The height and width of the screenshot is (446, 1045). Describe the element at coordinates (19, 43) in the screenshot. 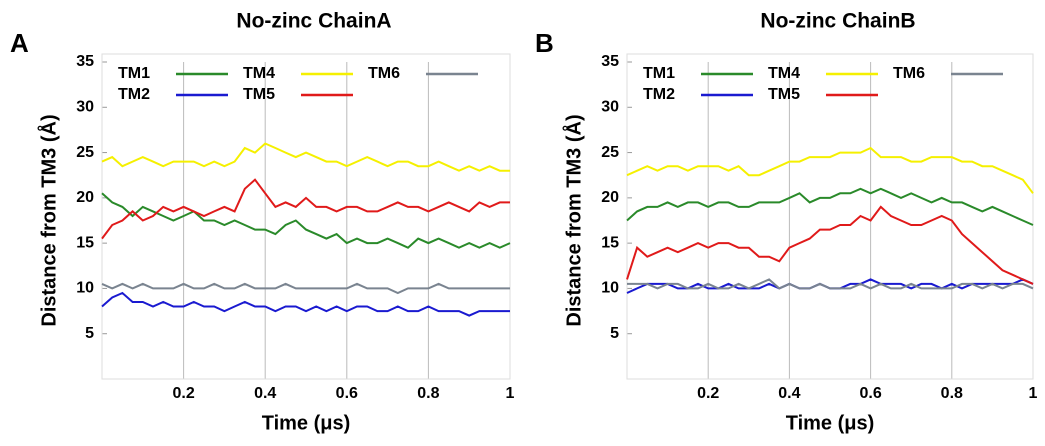

I see `panel-letter: A` at that location.